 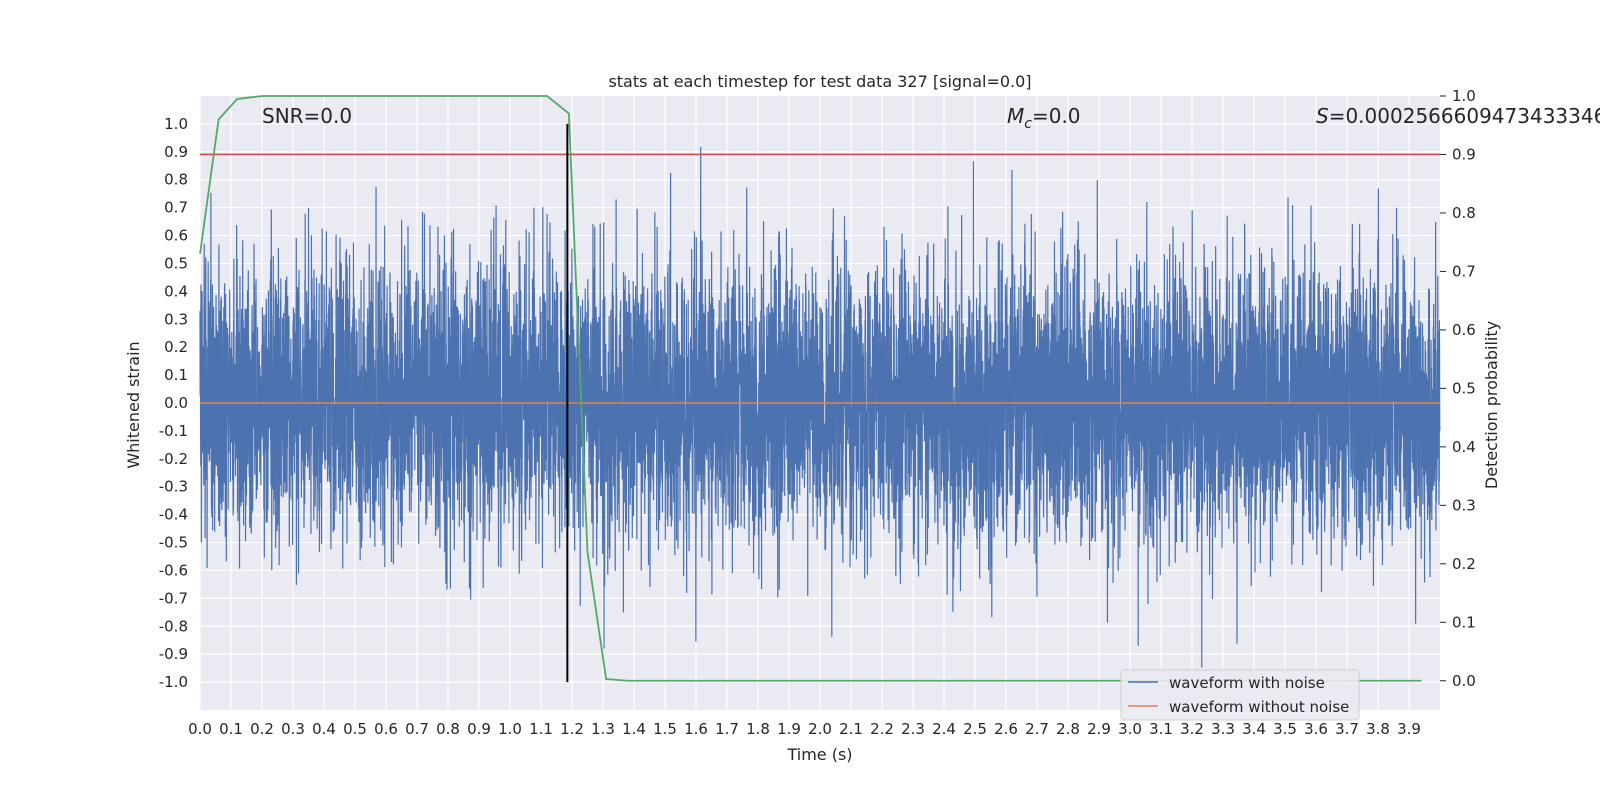 What do you see at coordinates (386, 729) in the screenshot?
I see `x-tick-label: 0.6` at bounding box center [386, 729].